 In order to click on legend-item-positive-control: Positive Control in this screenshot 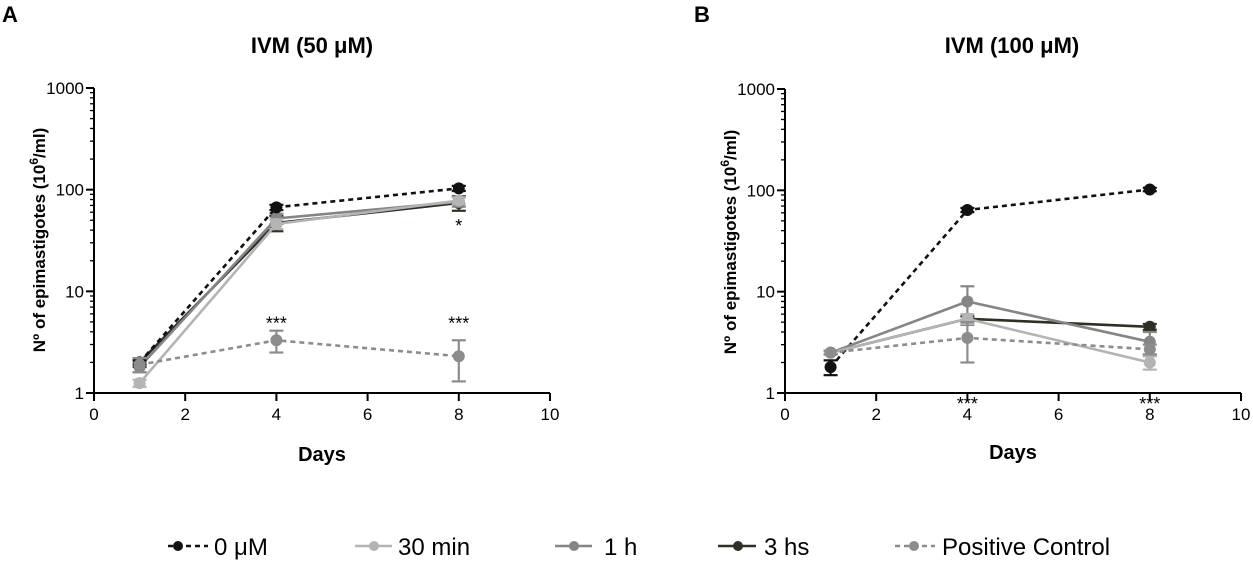, I will do `click(1002, 547)`.